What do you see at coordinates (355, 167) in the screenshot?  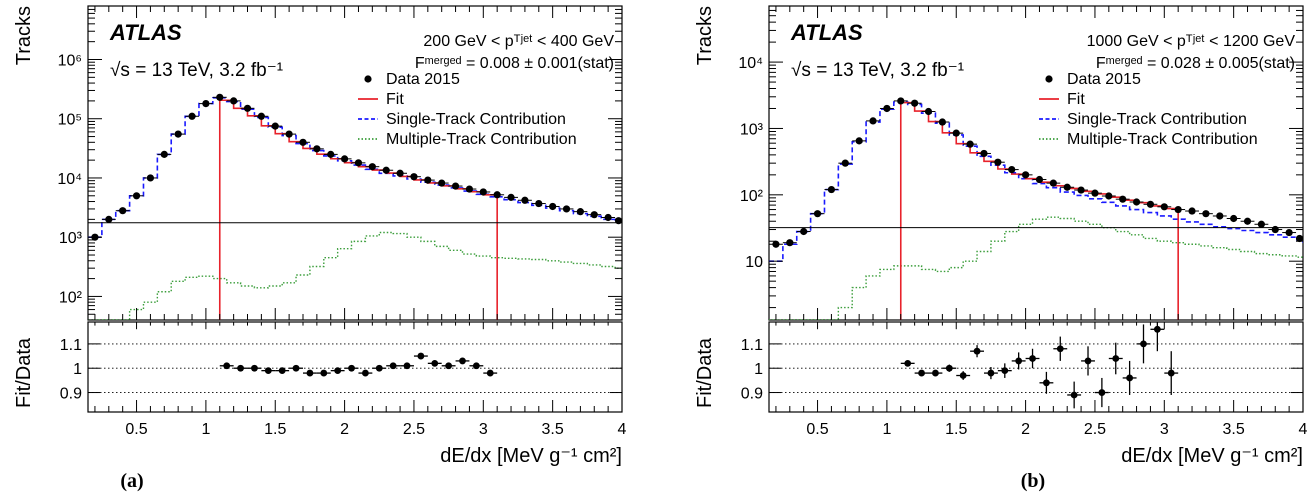 I see `single-track-histogram` at bounding box center [355, 167].